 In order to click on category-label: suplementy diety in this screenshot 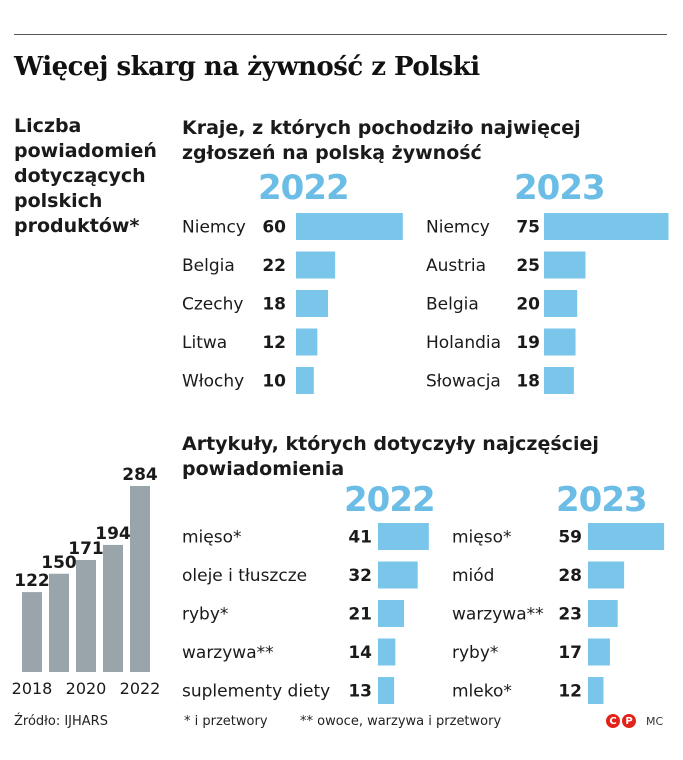, I will do `click(256, 692)`.